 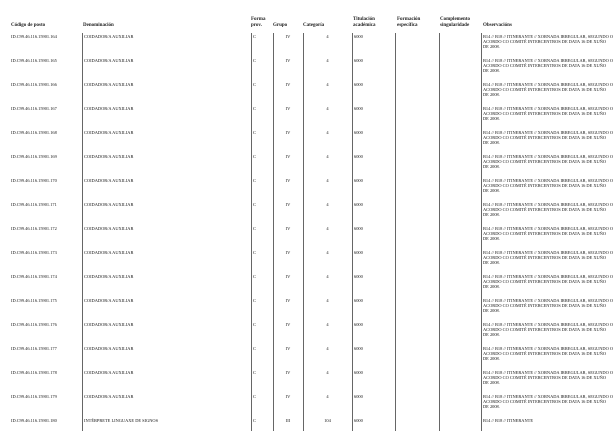 I want to click on header-categoria: Categoría, so click(x=314, y=25).